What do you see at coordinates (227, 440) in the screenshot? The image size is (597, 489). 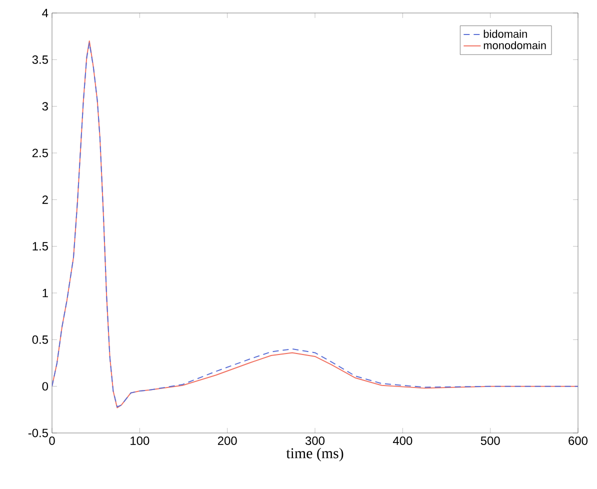 I see `x-tick-label: 200` at bounding box center [227, 440].